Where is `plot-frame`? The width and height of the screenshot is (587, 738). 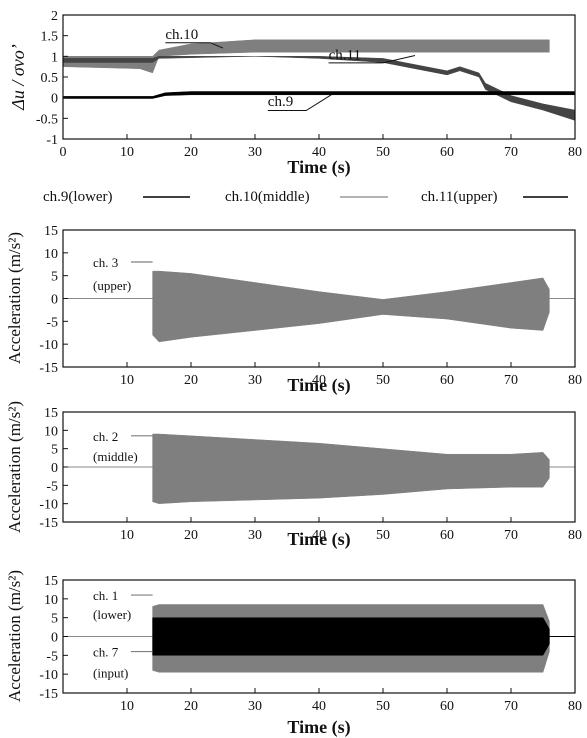 plot-frame is located at coordinates (319, 77).